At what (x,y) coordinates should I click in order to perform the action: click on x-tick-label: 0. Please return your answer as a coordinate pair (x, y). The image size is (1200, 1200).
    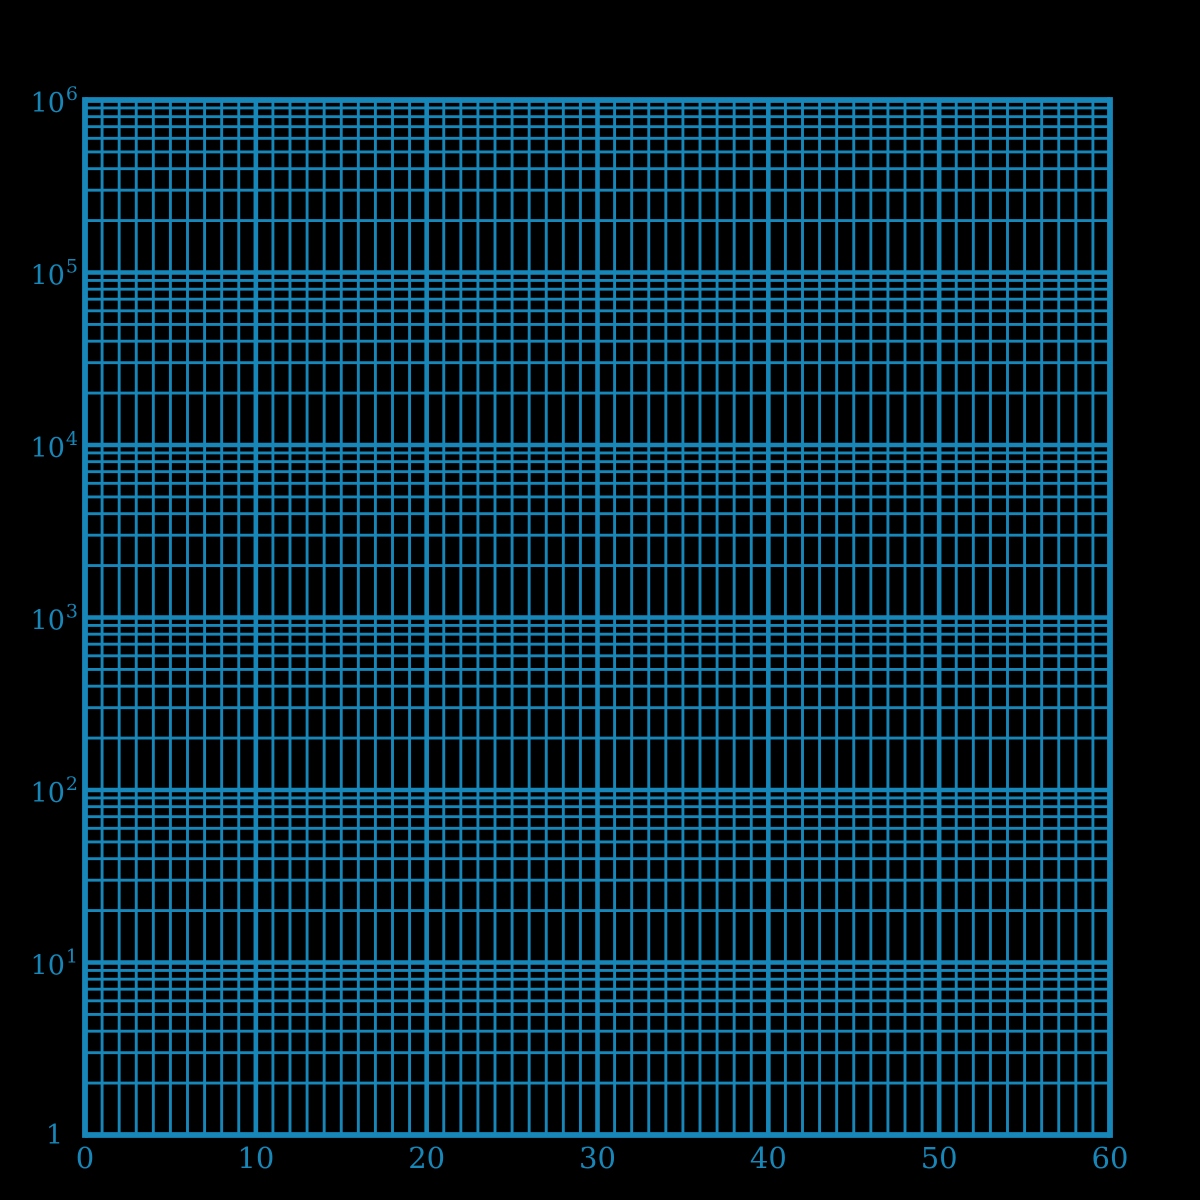
    Looking at the image, I should click on (85, 1158).